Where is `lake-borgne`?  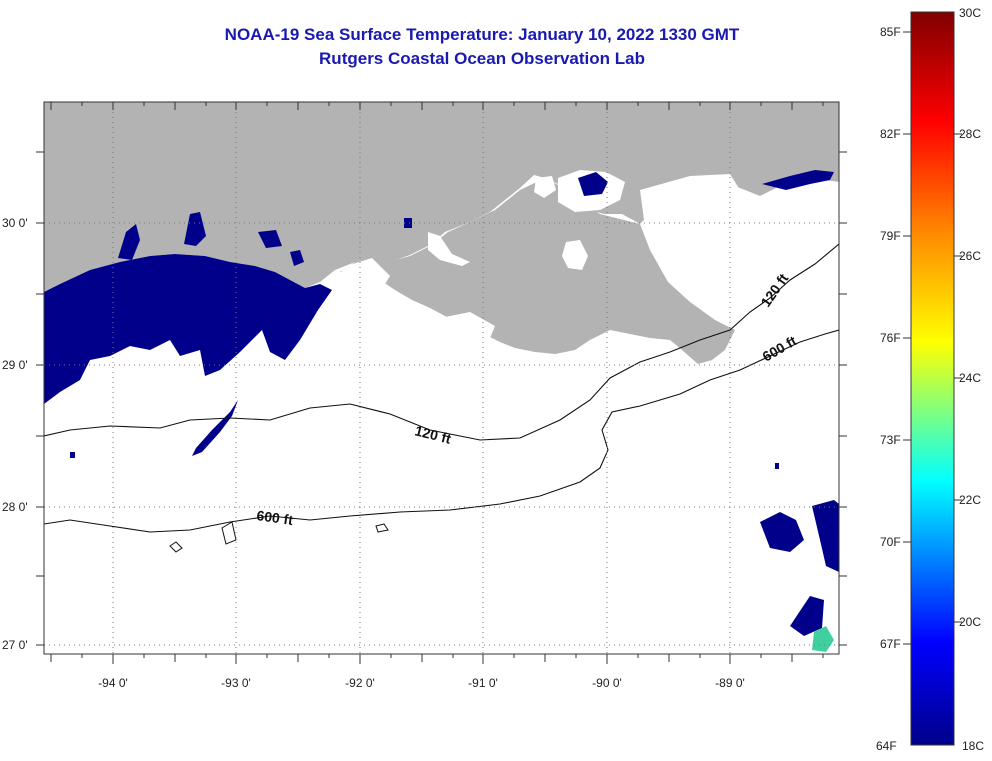 lake-borgne is located at coordinates (545, 187).